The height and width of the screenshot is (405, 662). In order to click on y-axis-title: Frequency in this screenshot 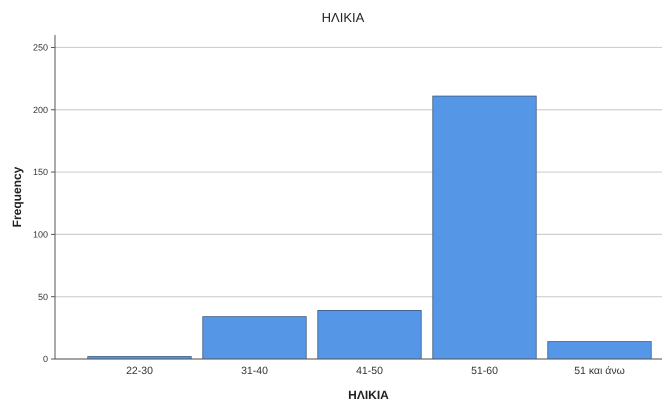, I will do `click(17, 197)`.